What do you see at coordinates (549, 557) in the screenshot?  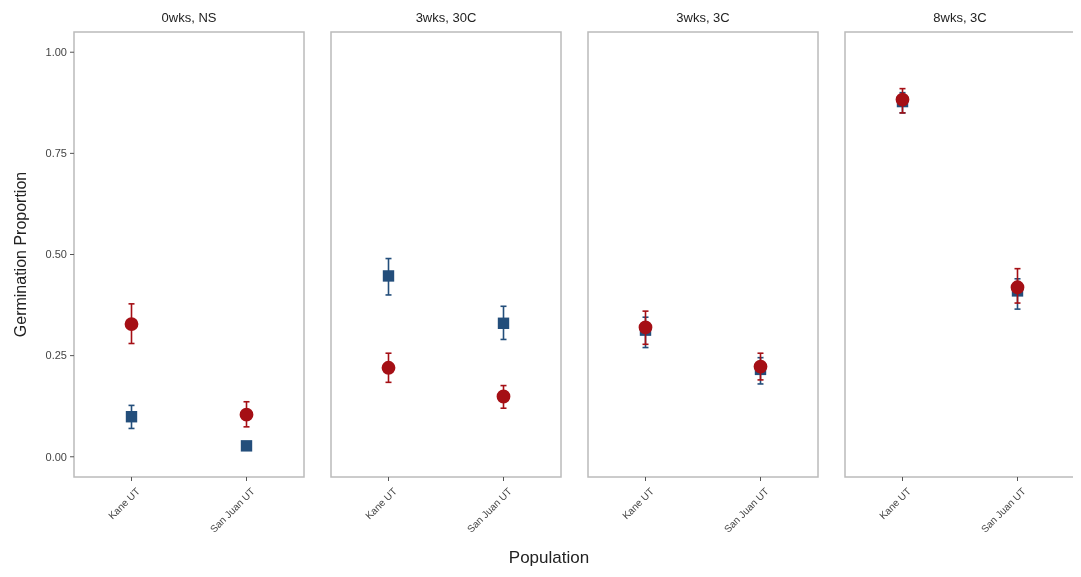 I see `x-axis-title: Population` at bounding box center [549, 557].